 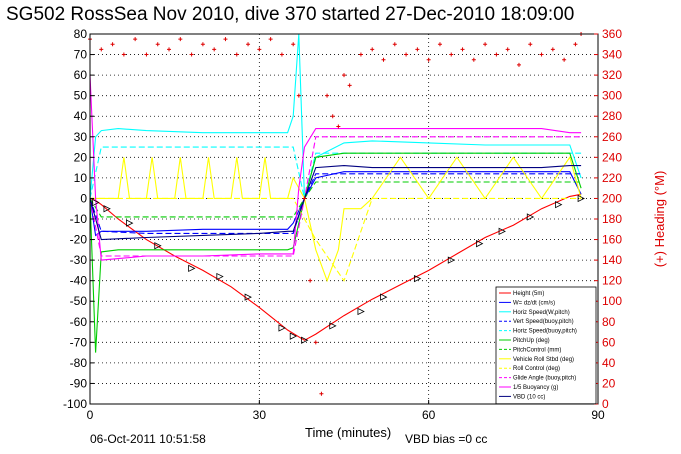 What do you see at coordinates (446, 439) in the screenshot?
I see `vbd-bias-text: VBD bias =0 cc` at bounding box center [446, 439].